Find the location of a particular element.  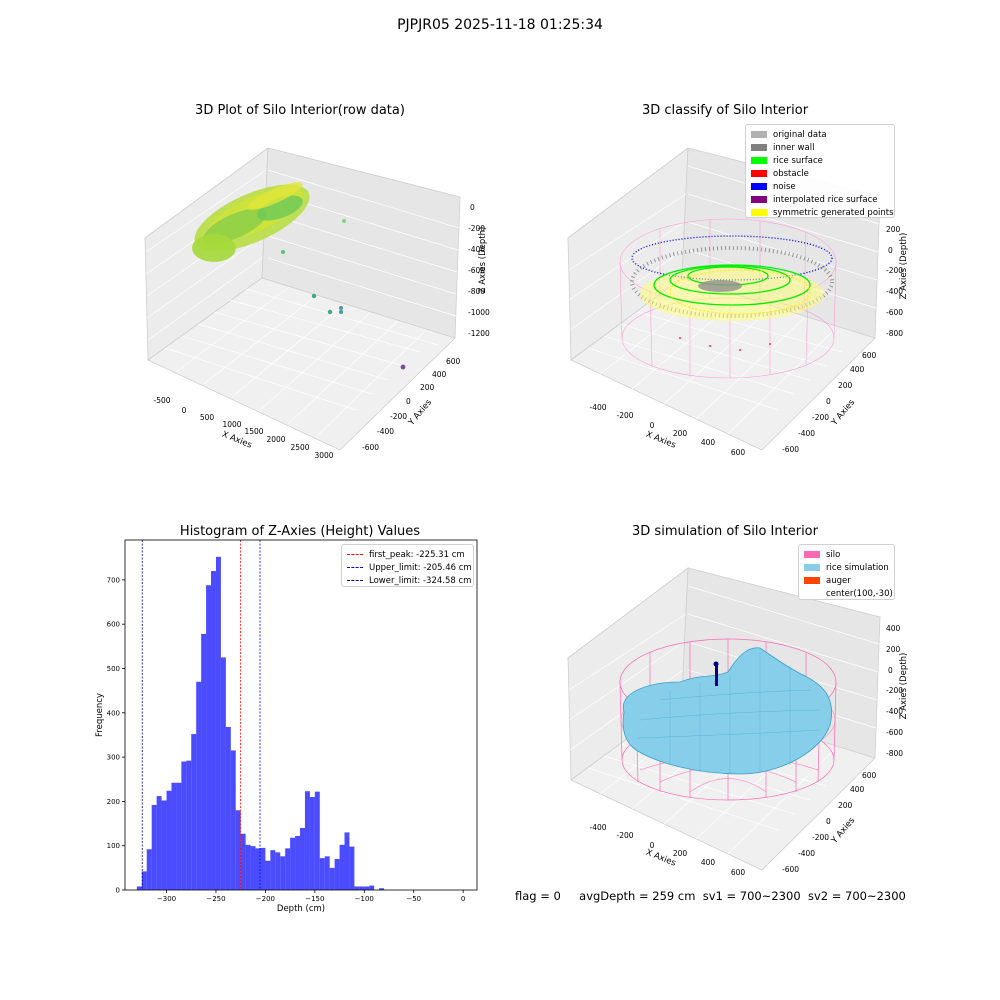

swatch-noise is located at coordinates (759, 186).